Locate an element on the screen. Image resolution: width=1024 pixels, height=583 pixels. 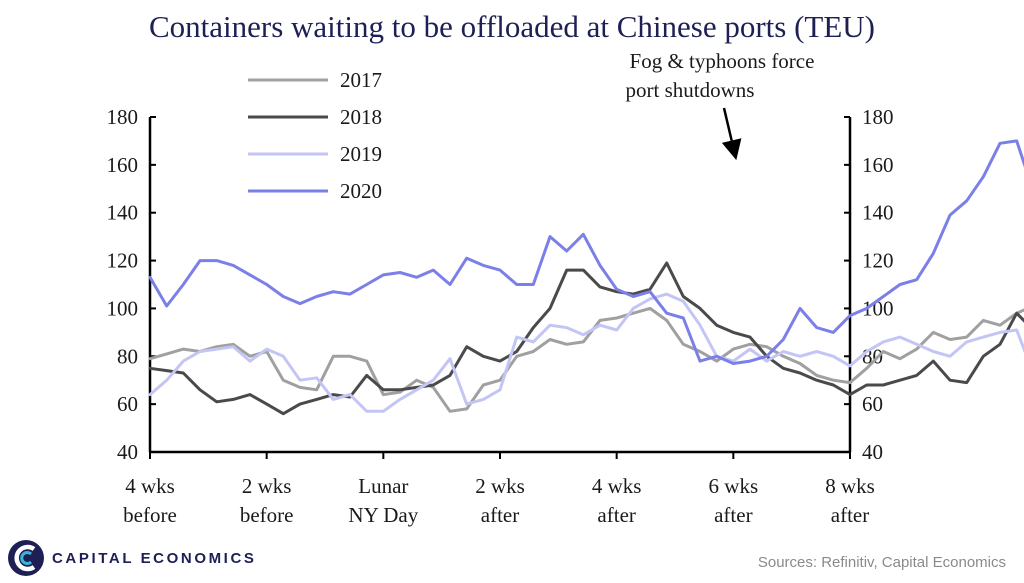
annotation-arrow-shaft is located at coordinates (727, 124).